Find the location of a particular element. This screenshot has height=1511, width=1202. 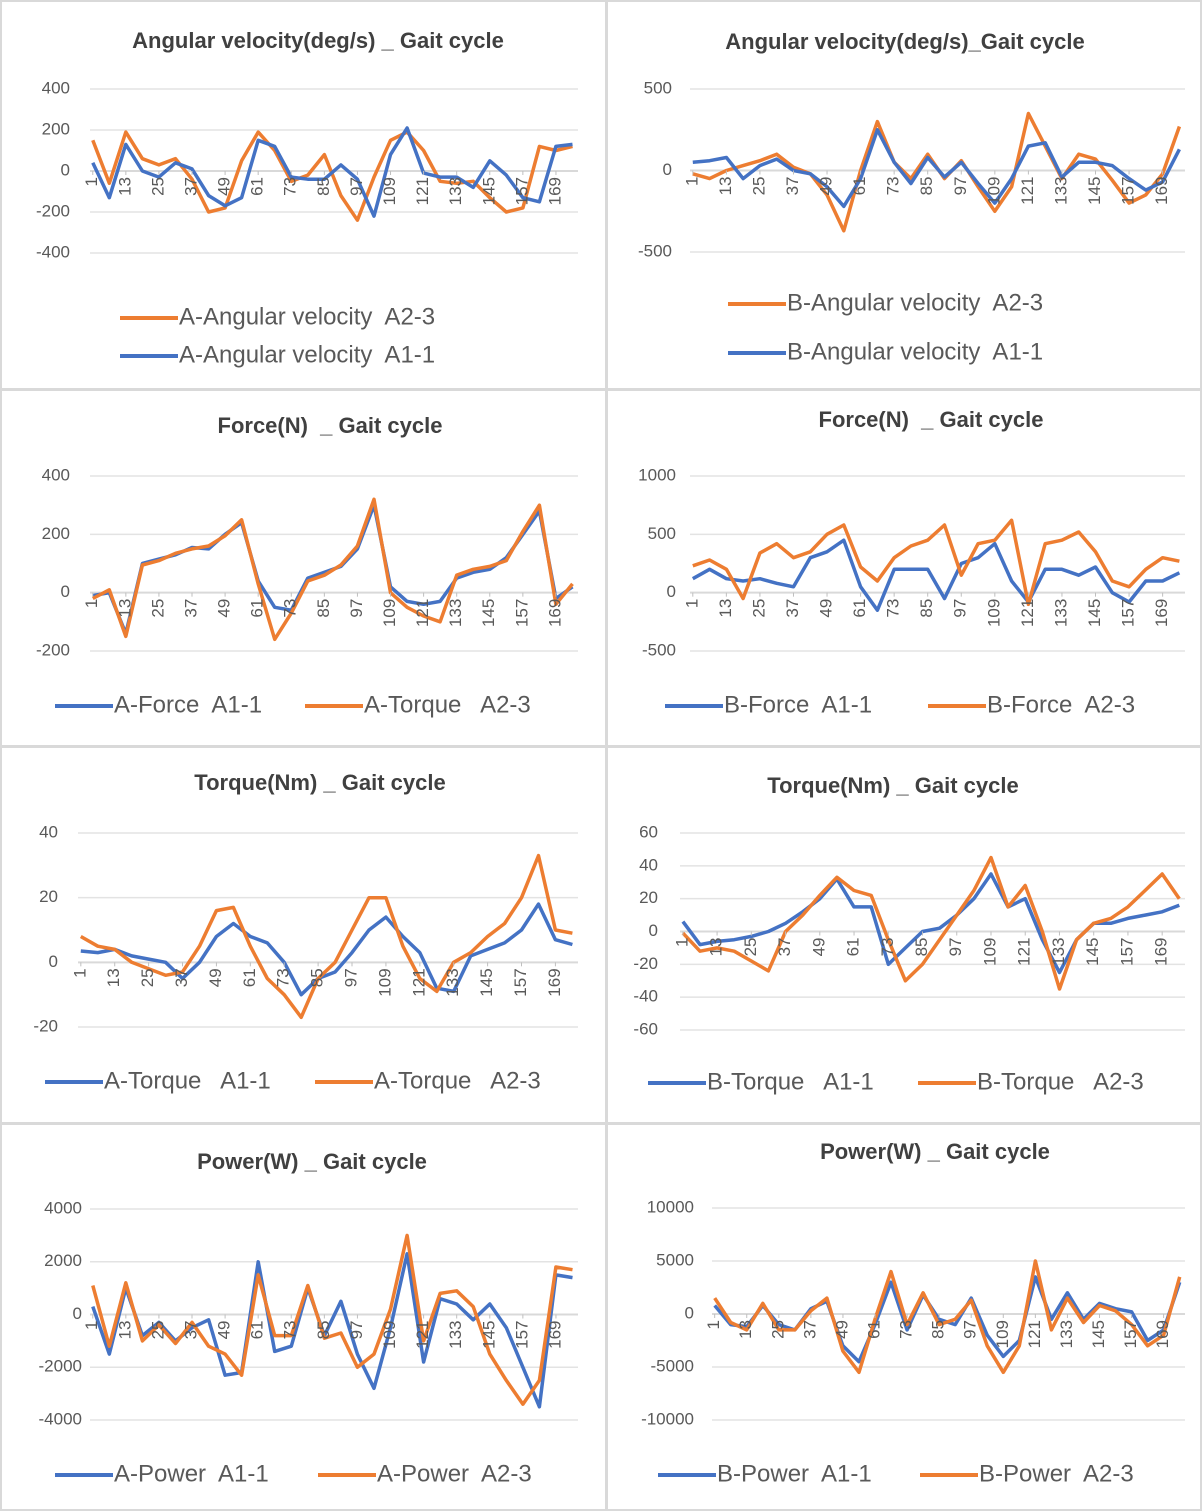

y-tick-label: 2000 is located at coordinates (63, 1260).